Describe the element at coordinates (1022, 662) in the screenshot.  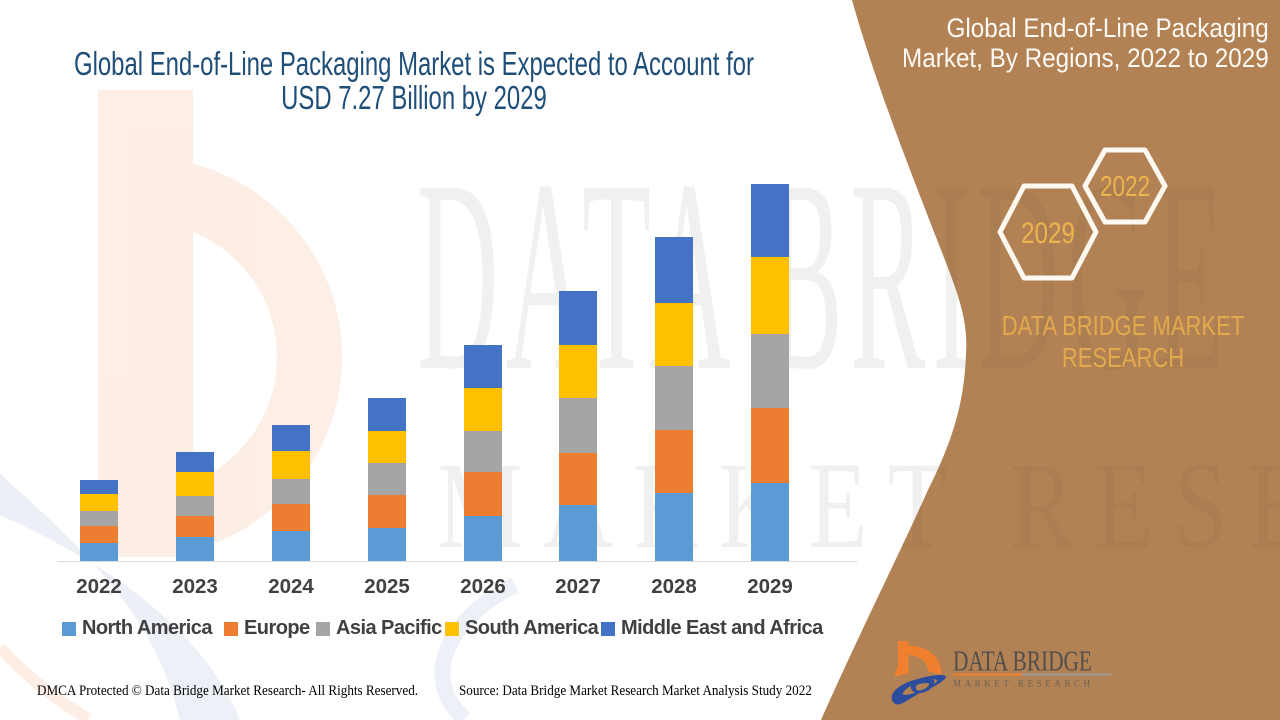
I see `svg-text: DATA BRIDGE` at that location.